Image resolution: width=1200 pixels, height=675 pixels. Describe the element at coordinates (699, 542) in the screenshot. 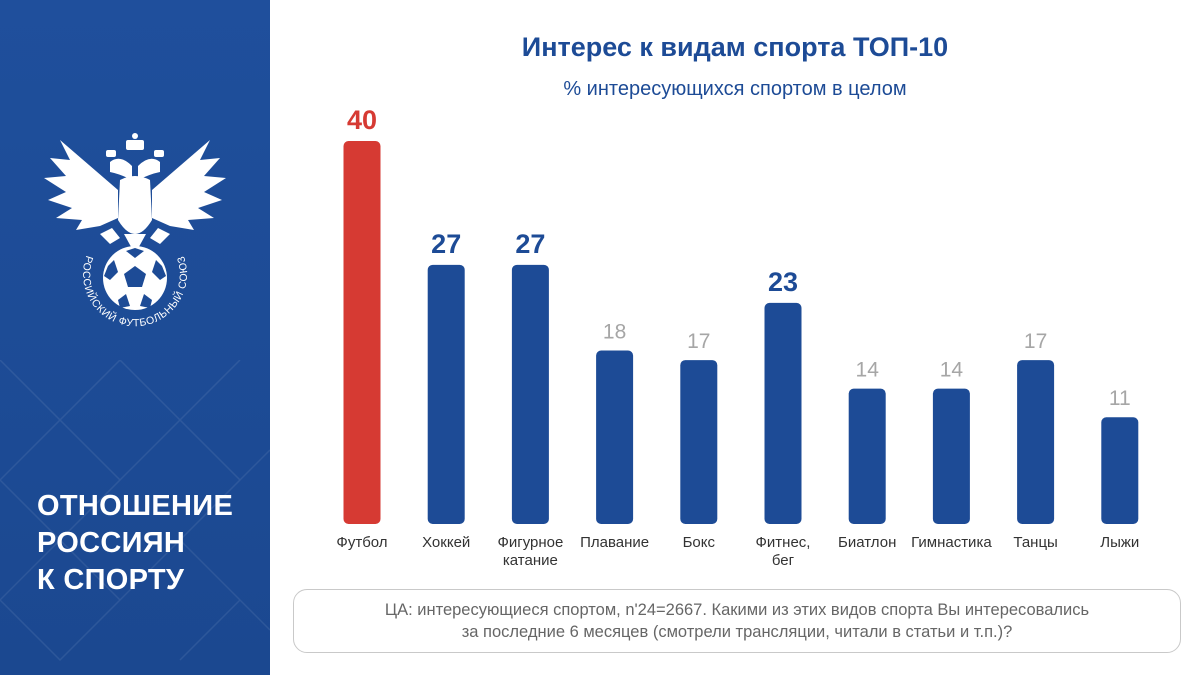

I see `category-label: Бокс` at that location.